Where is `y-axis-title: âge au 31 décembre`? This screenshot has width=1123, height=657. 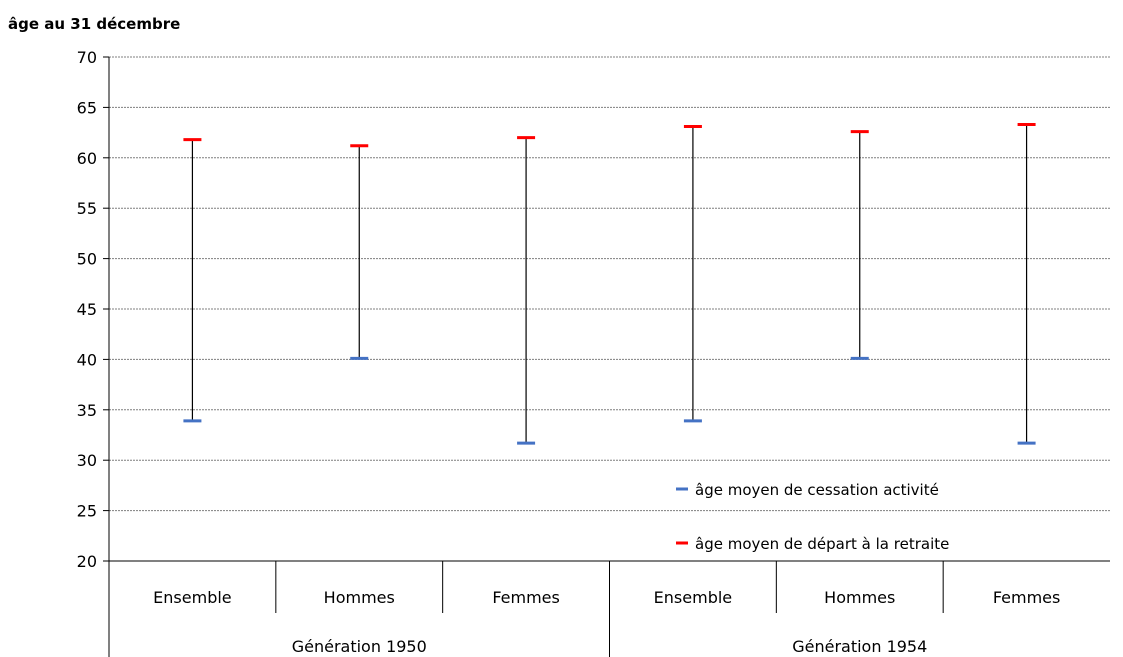 y-axis-title: âge au 31 décembre is located at coordinates (94, 24).